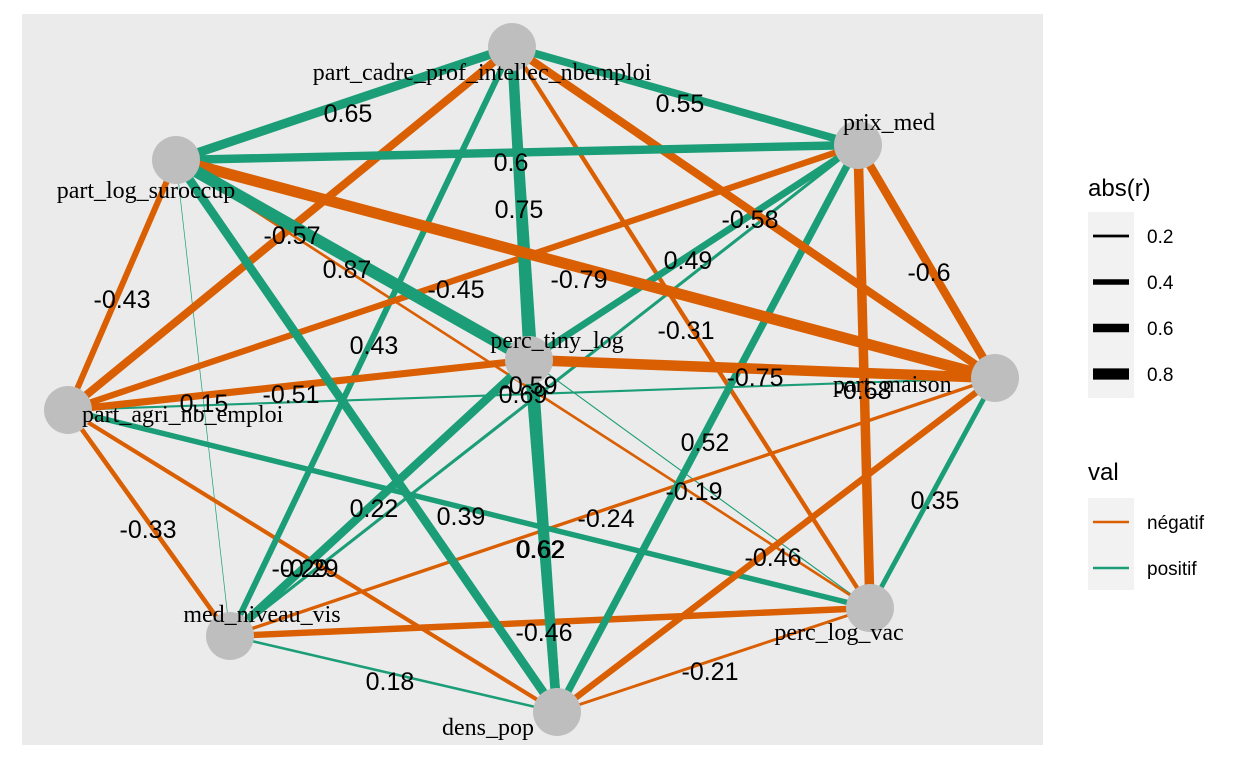  Describe the element at coordinates (688, 261) in the screenshot. I see `edge-label-prix_med-perc_tiny_log: 0.49` at that location.